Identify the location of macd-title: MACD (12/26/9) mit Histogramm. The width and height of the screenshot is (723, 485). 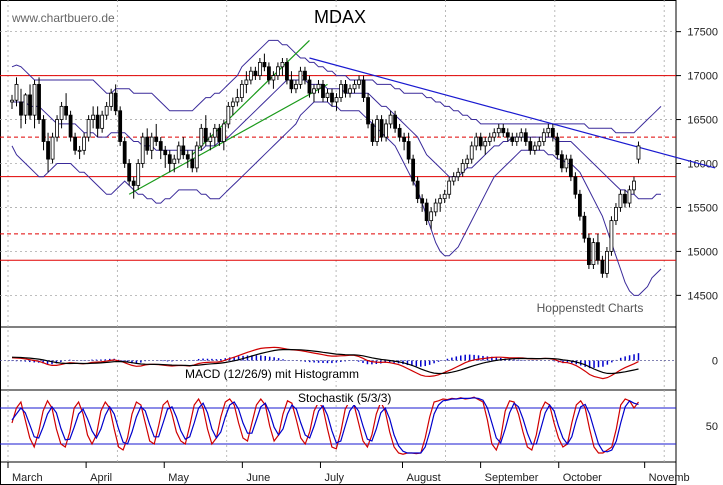
(272, 374).